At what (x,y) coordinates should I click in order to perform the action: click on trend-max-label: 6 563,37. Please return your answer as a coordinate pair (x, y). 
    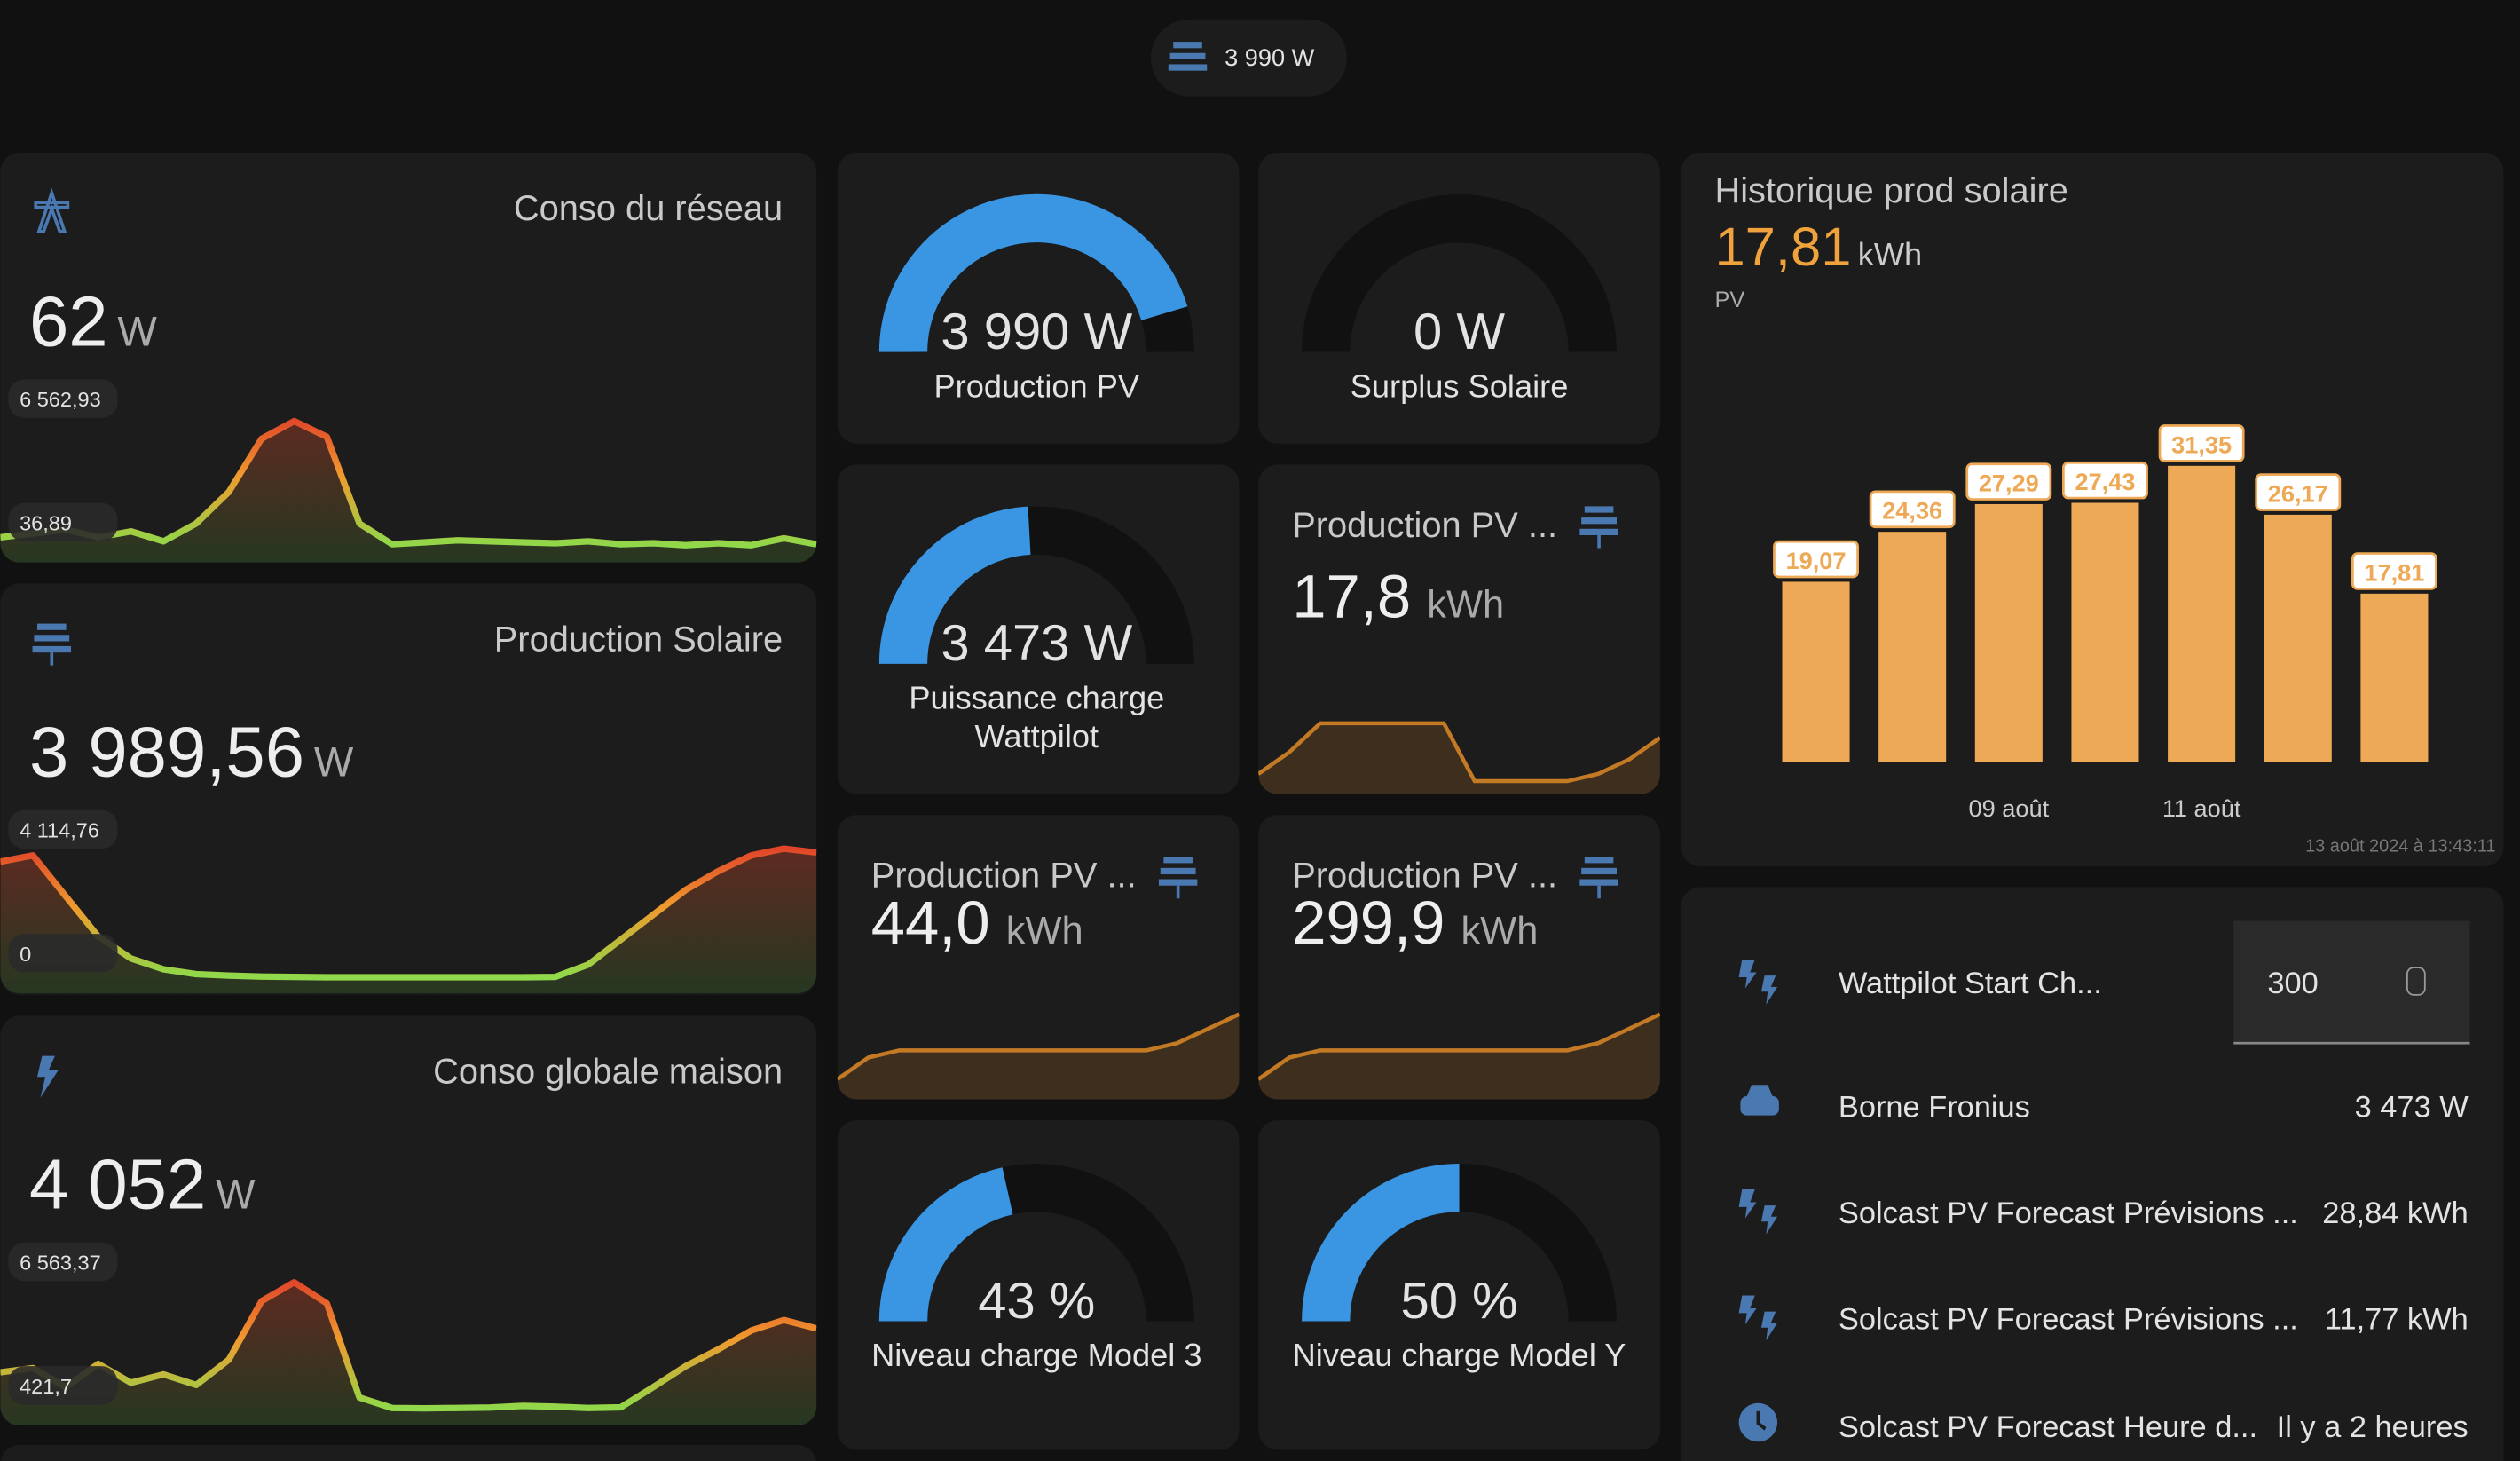
    Looking at the image, I should click on (61, 1263).